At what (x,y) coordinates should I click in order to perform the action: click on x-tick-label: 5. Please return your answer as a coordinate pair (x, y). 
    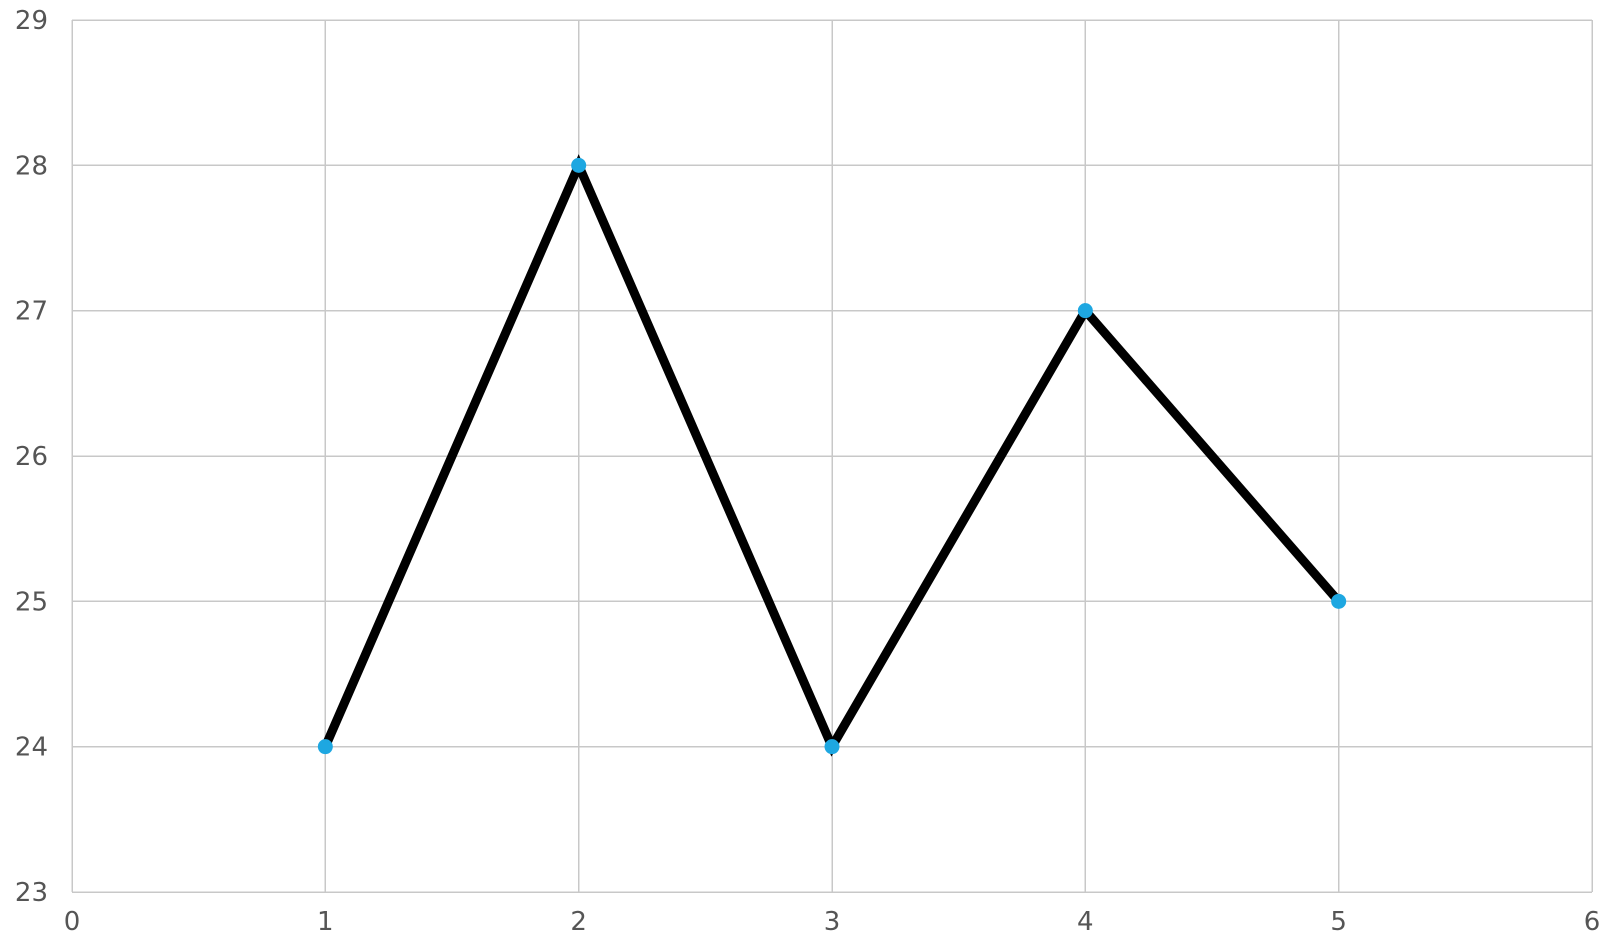
    Looking at the image, I should click on (1338, 922).